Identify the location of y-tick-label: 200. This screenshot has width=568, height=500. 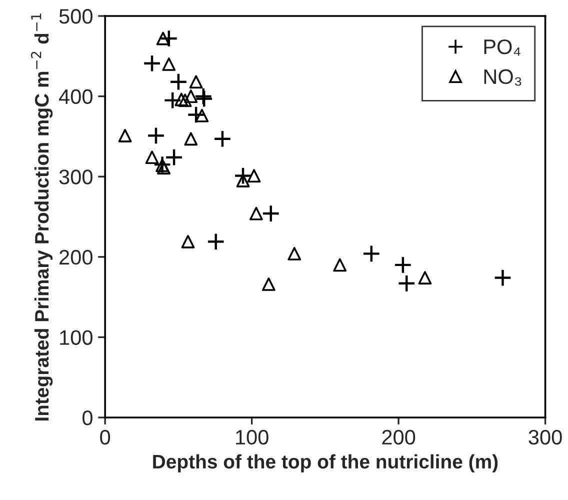
(76, 257).